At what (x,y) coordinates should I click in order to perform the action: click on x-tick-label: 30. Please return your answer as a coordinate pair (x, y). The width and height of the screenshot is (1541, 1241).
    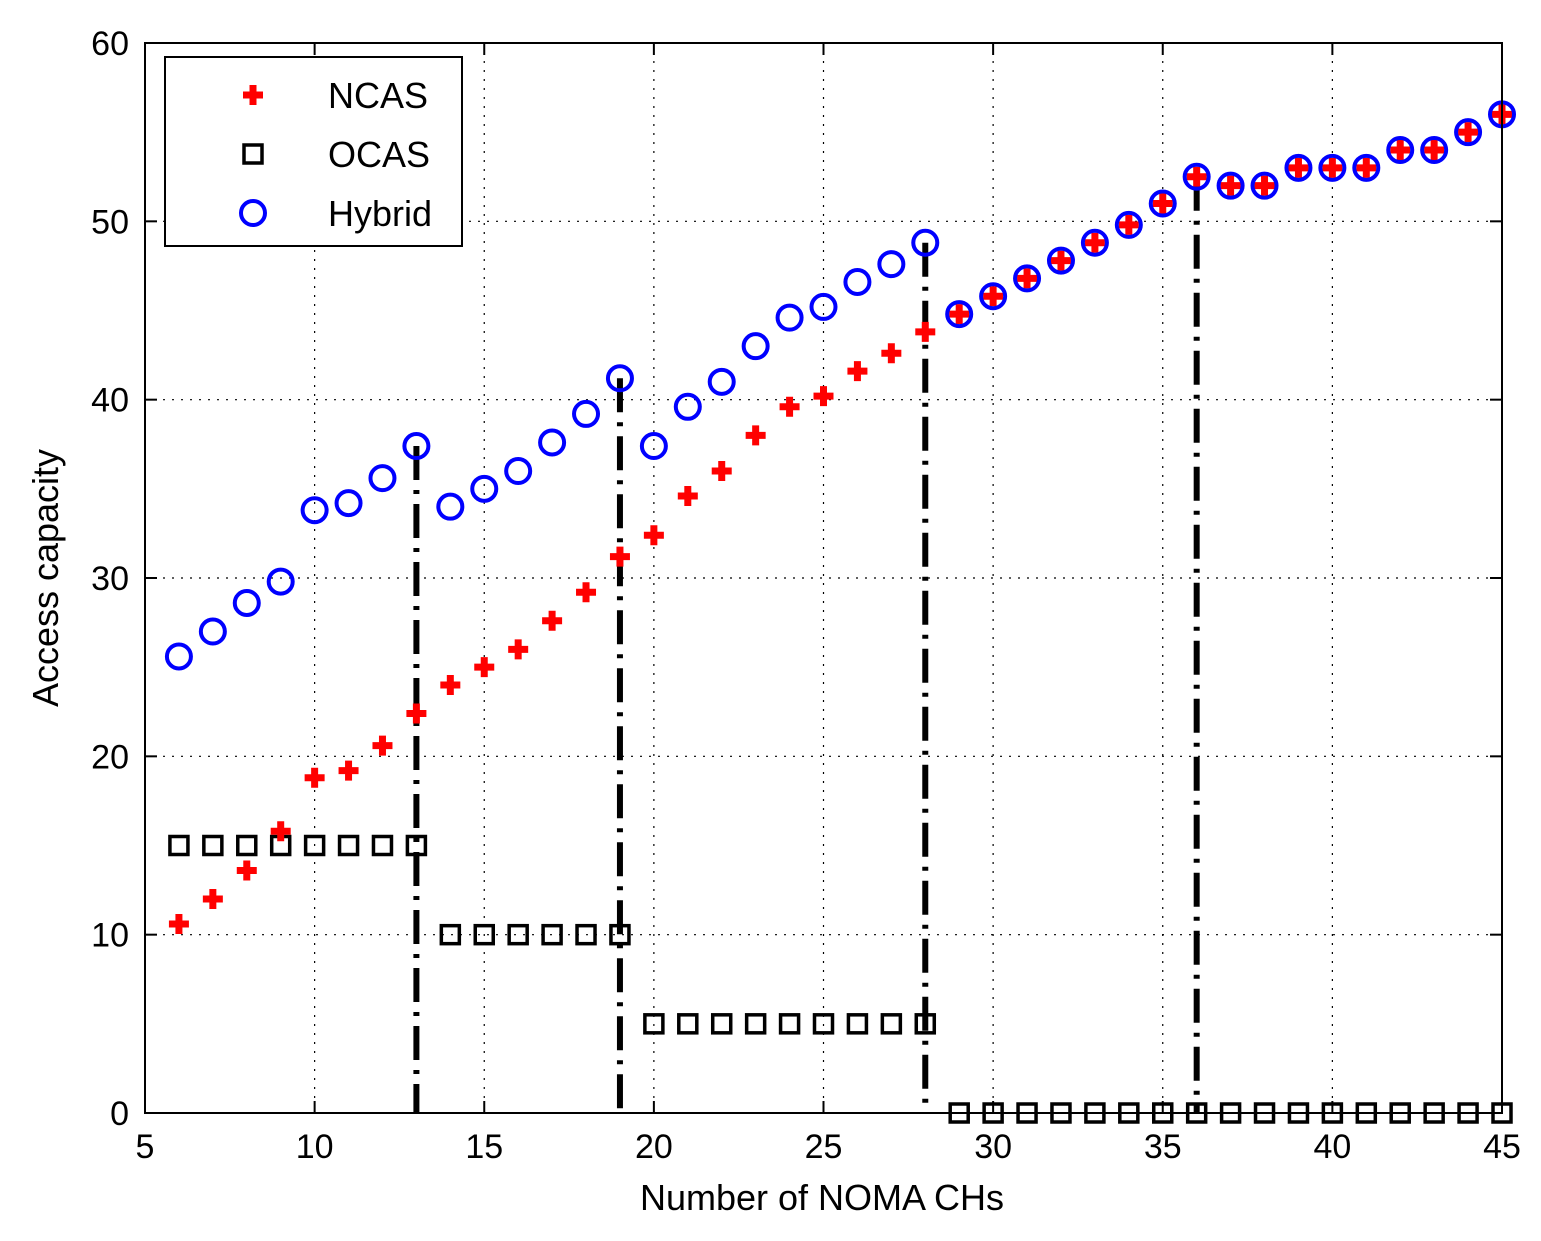
    Looking at the image, I should click on (993, 1147).